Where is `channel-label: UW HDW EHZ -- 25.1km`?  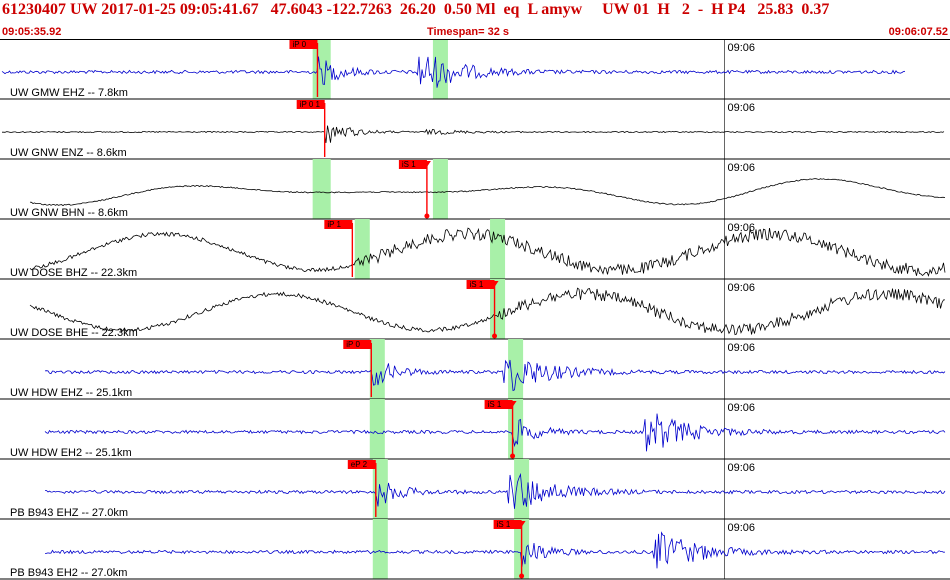 channel-label: UW HDW EHZ -- 25.1km is located at coordinates (71, 393).